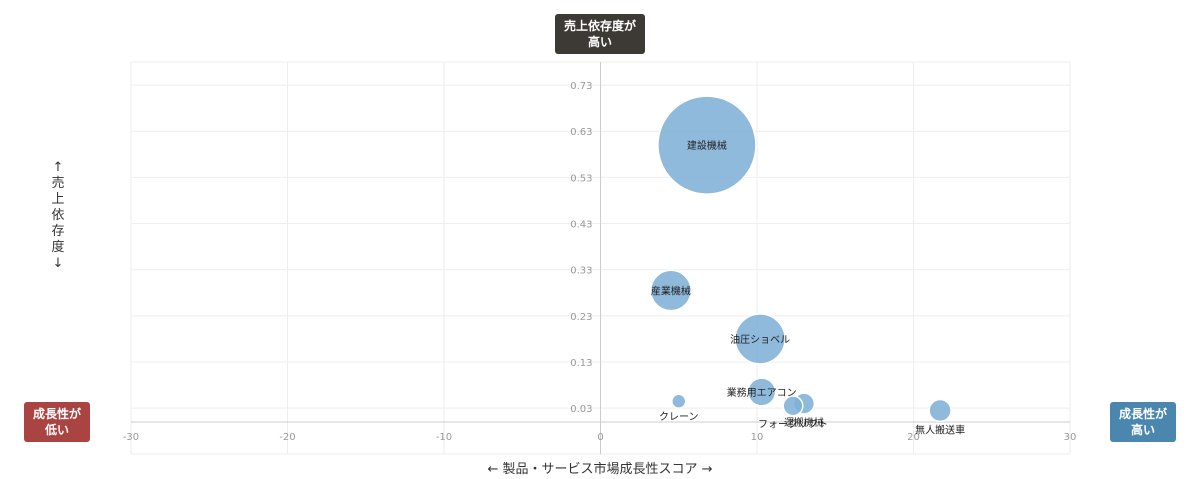  I want to click on high-growth-badge: 成長性が 高い, so click(1143, 422).